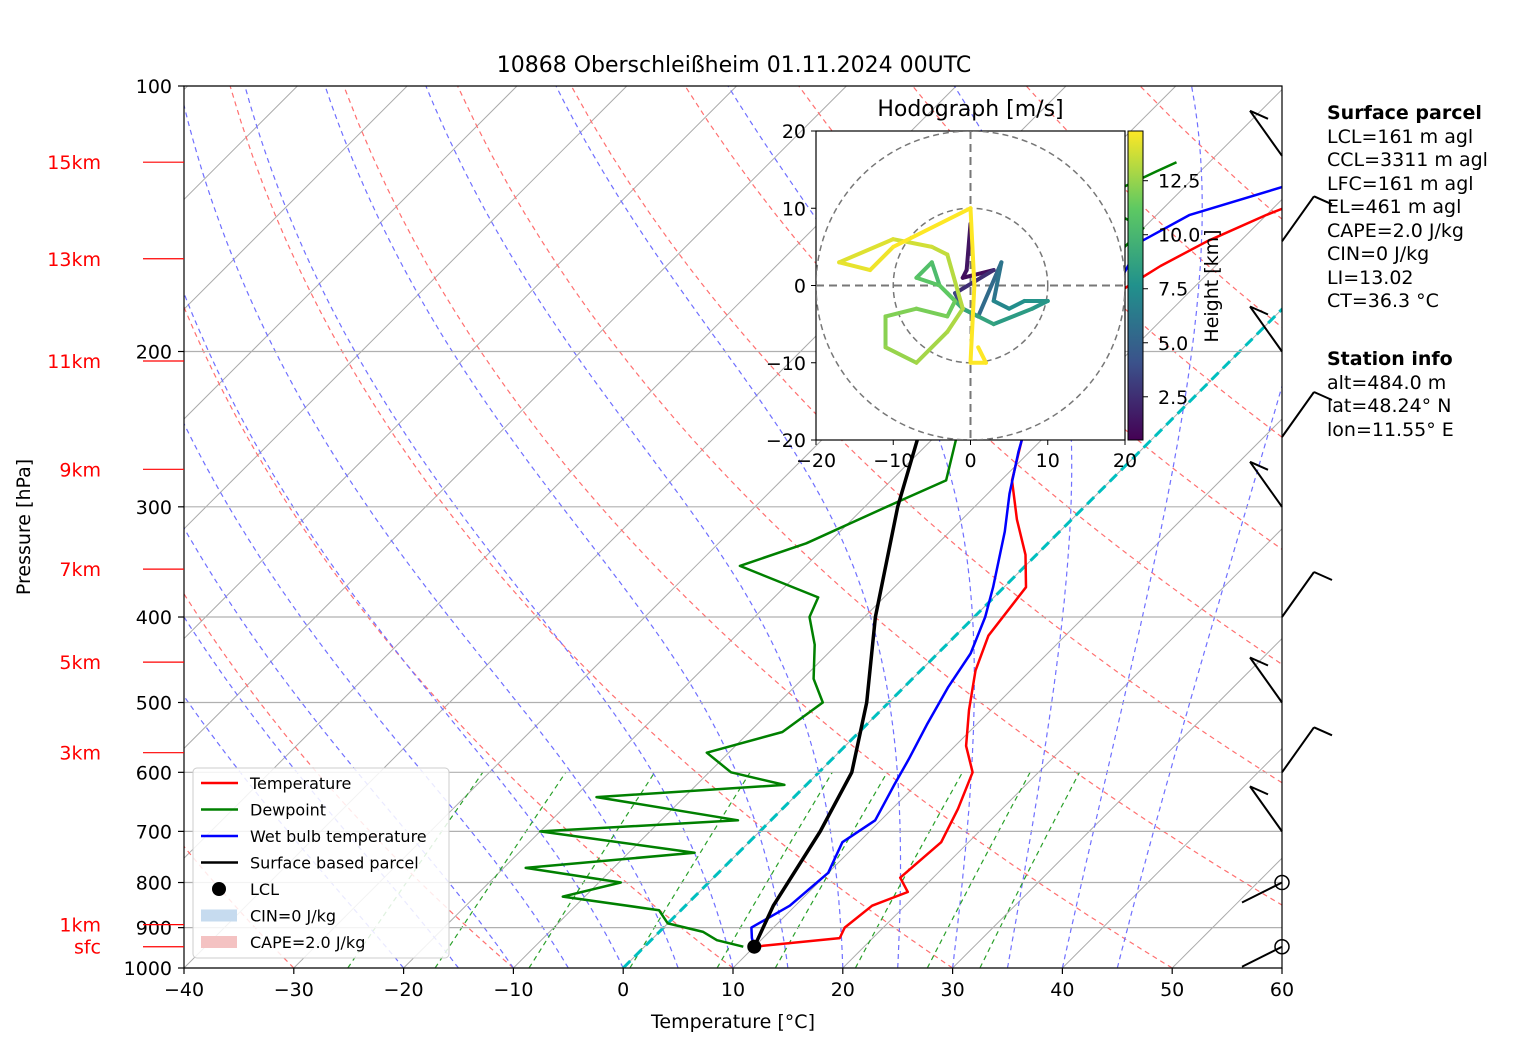 The width and height of the screenshot is (1517, 1054). What do you see at coordinates (732, 1022) in the screenshot?
I see `x-axis-label: Temperature [°C]` at bounding box center [732, 1022].